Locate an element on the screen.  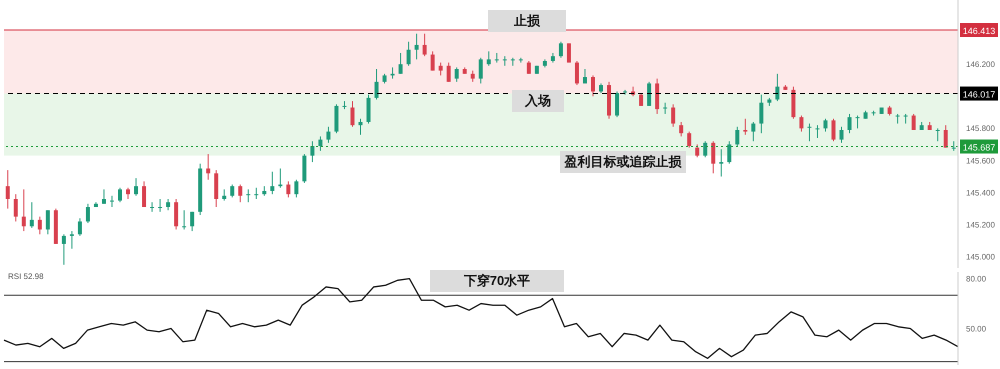
y-tick-label: 145.800 is located at coordinates (981, 129).